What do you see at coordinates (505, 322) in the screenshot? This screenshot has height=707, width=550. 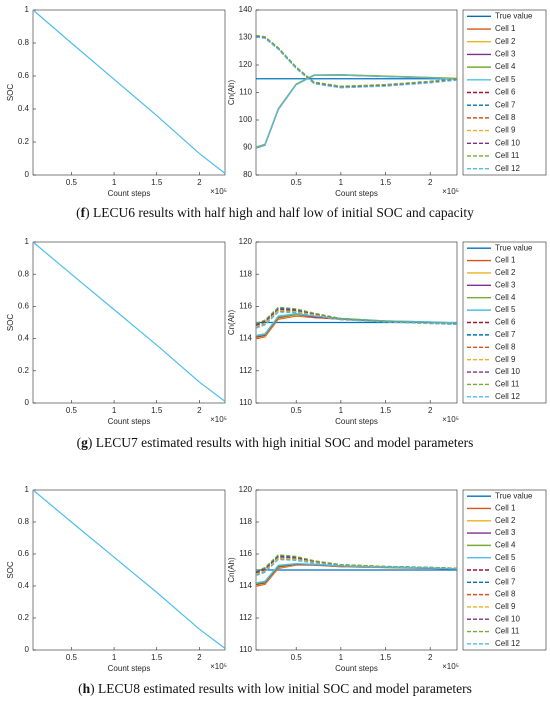 I see `legend-label: Cell 6` at bounding box center [505, 322].